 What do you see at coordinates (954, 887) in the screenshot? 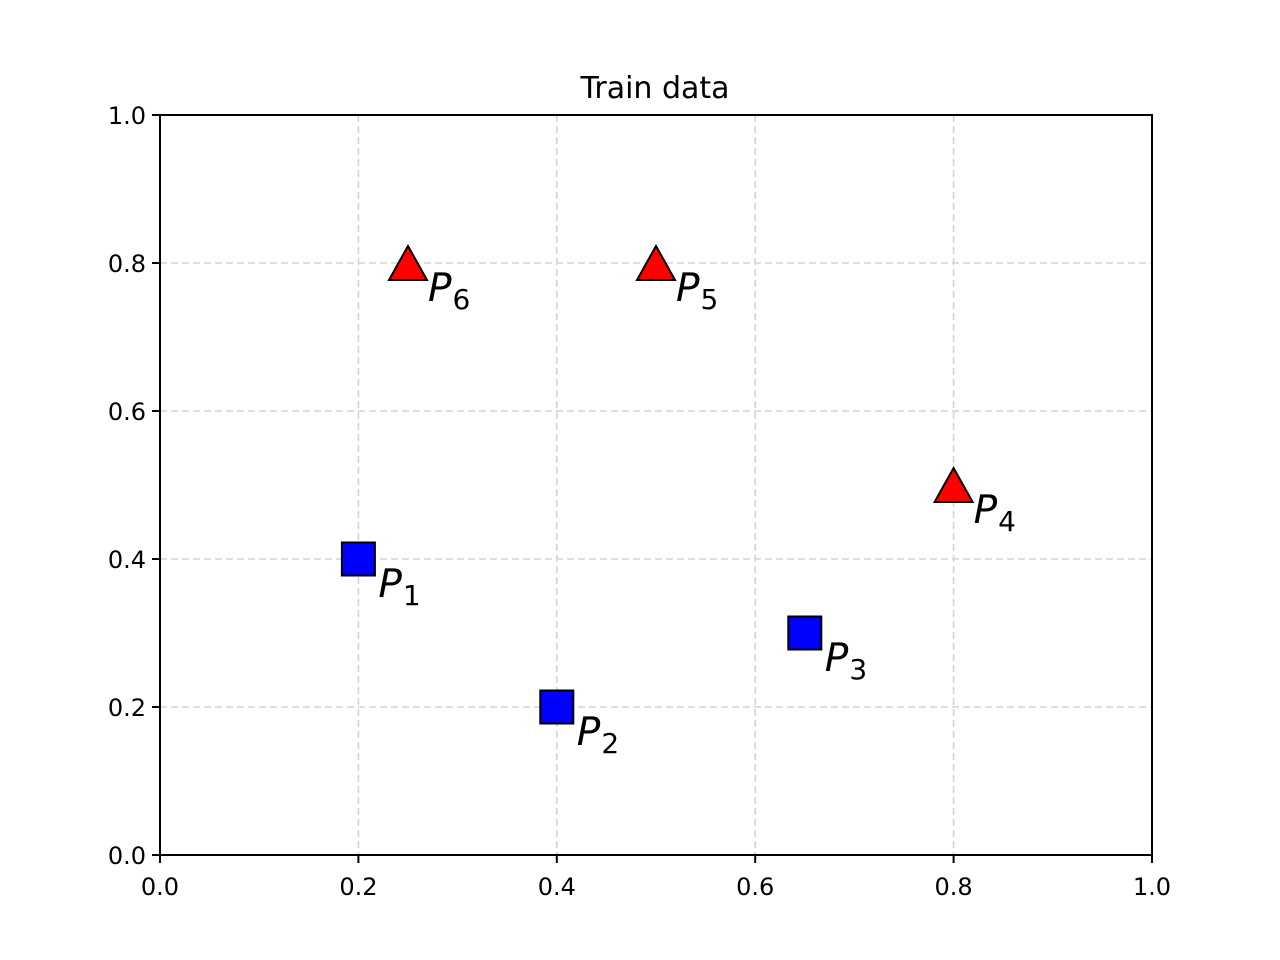
I see `x-tick-label: 0.8` at bounding box center [954, 887].